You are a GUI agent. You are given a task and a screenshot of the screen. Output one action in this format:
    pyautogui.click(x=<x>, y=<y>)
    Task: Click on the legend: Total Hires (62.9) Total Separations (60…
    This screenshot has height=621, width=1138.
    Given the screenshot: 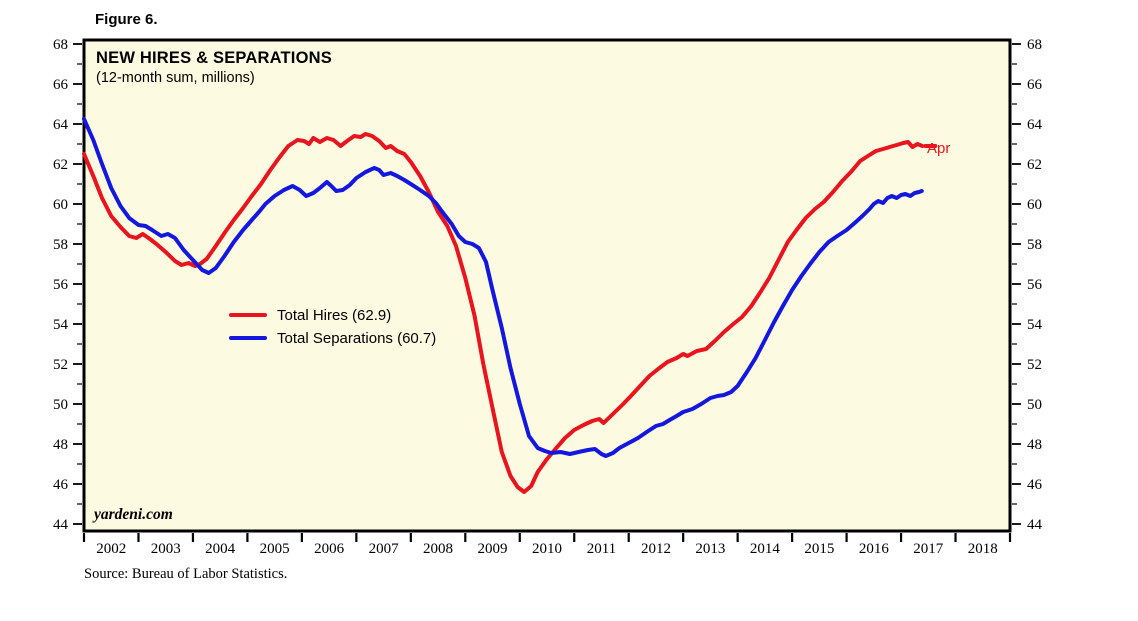 What is the action you would take?
    pyautogui.click(x=332, y=326)
    